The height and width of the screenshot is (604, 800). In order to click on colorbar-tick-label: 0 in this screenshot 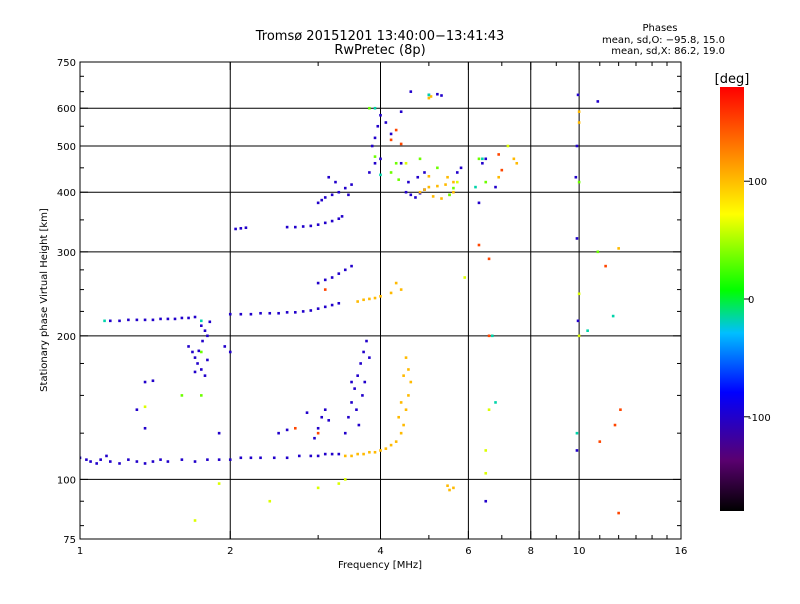, I will do `click(751, 300)`.